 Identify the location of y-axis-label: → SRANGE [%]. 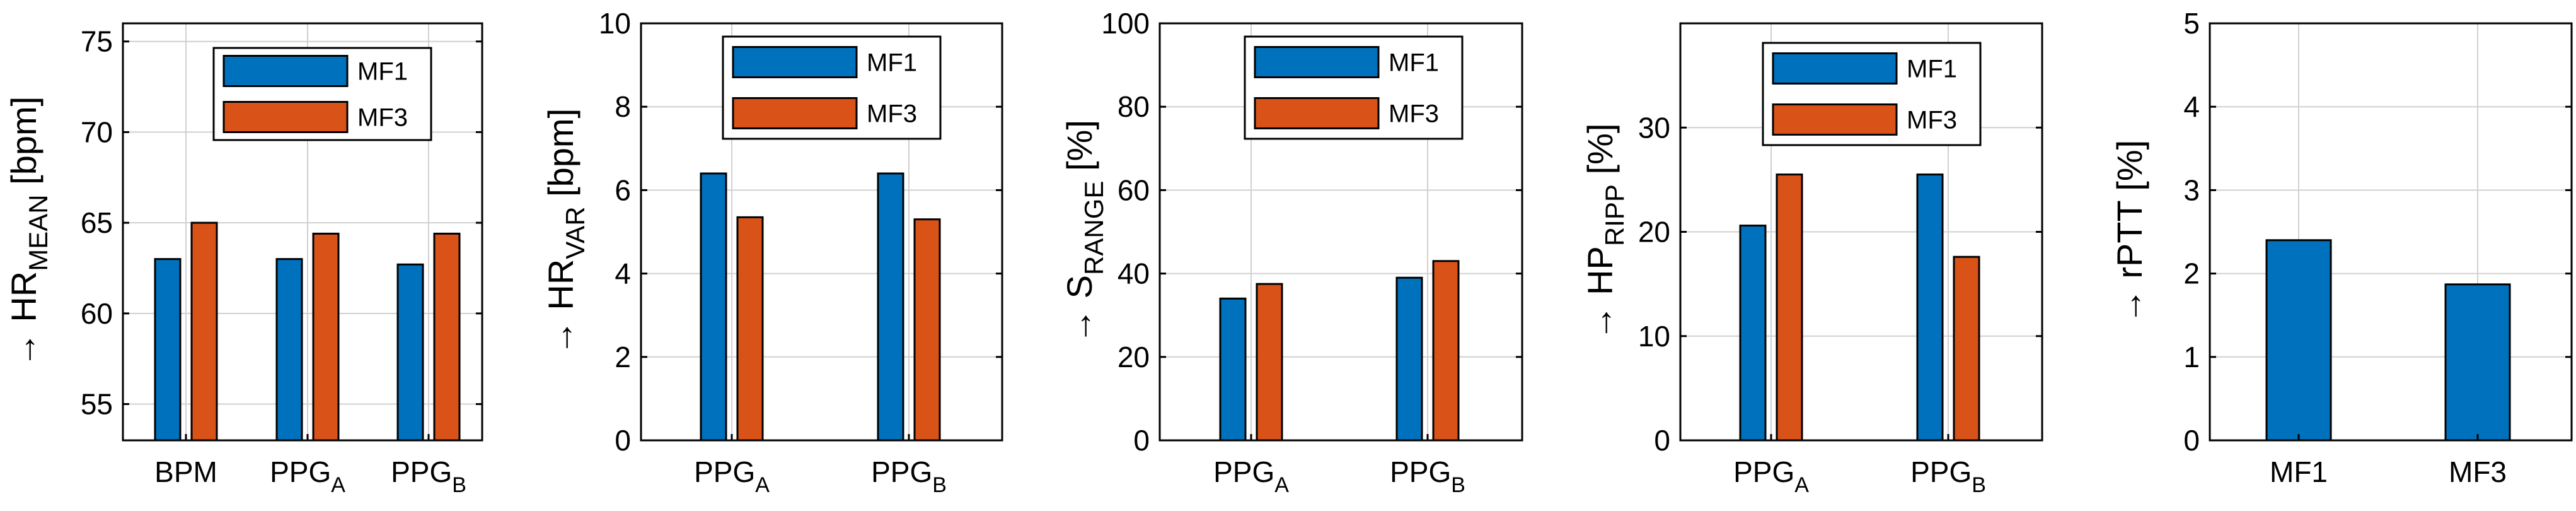
(1085, 232).